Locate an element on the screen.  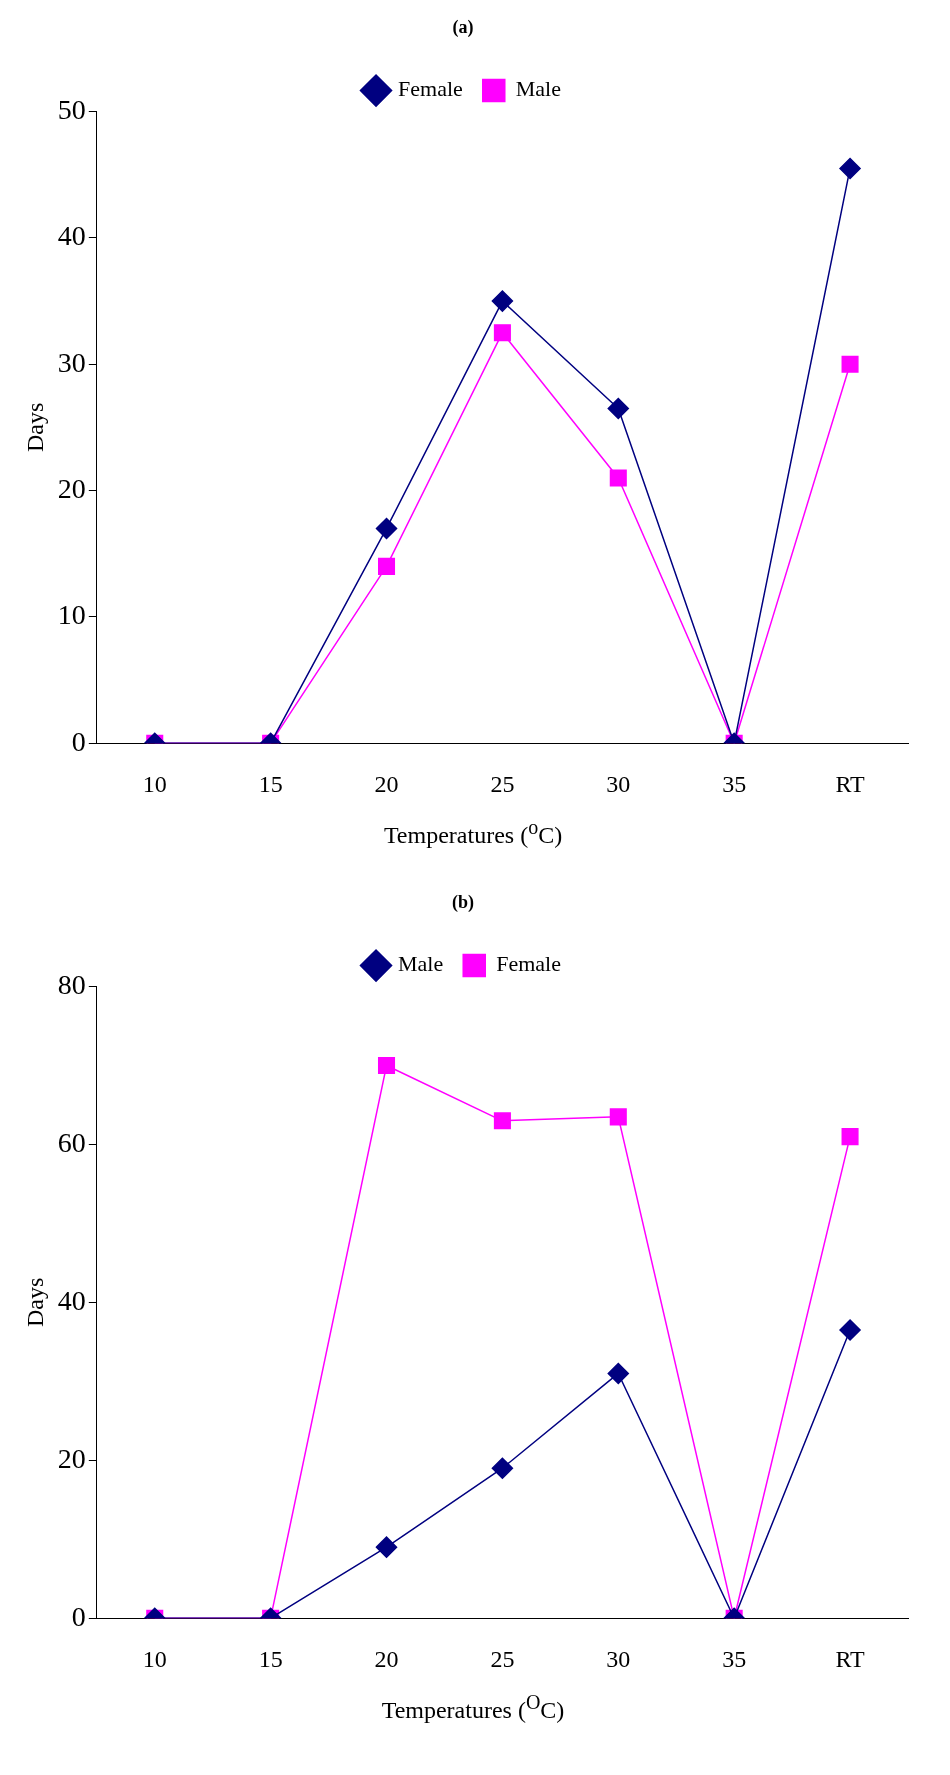
y-tick-label: 30 is located at coordinates (71, 362).